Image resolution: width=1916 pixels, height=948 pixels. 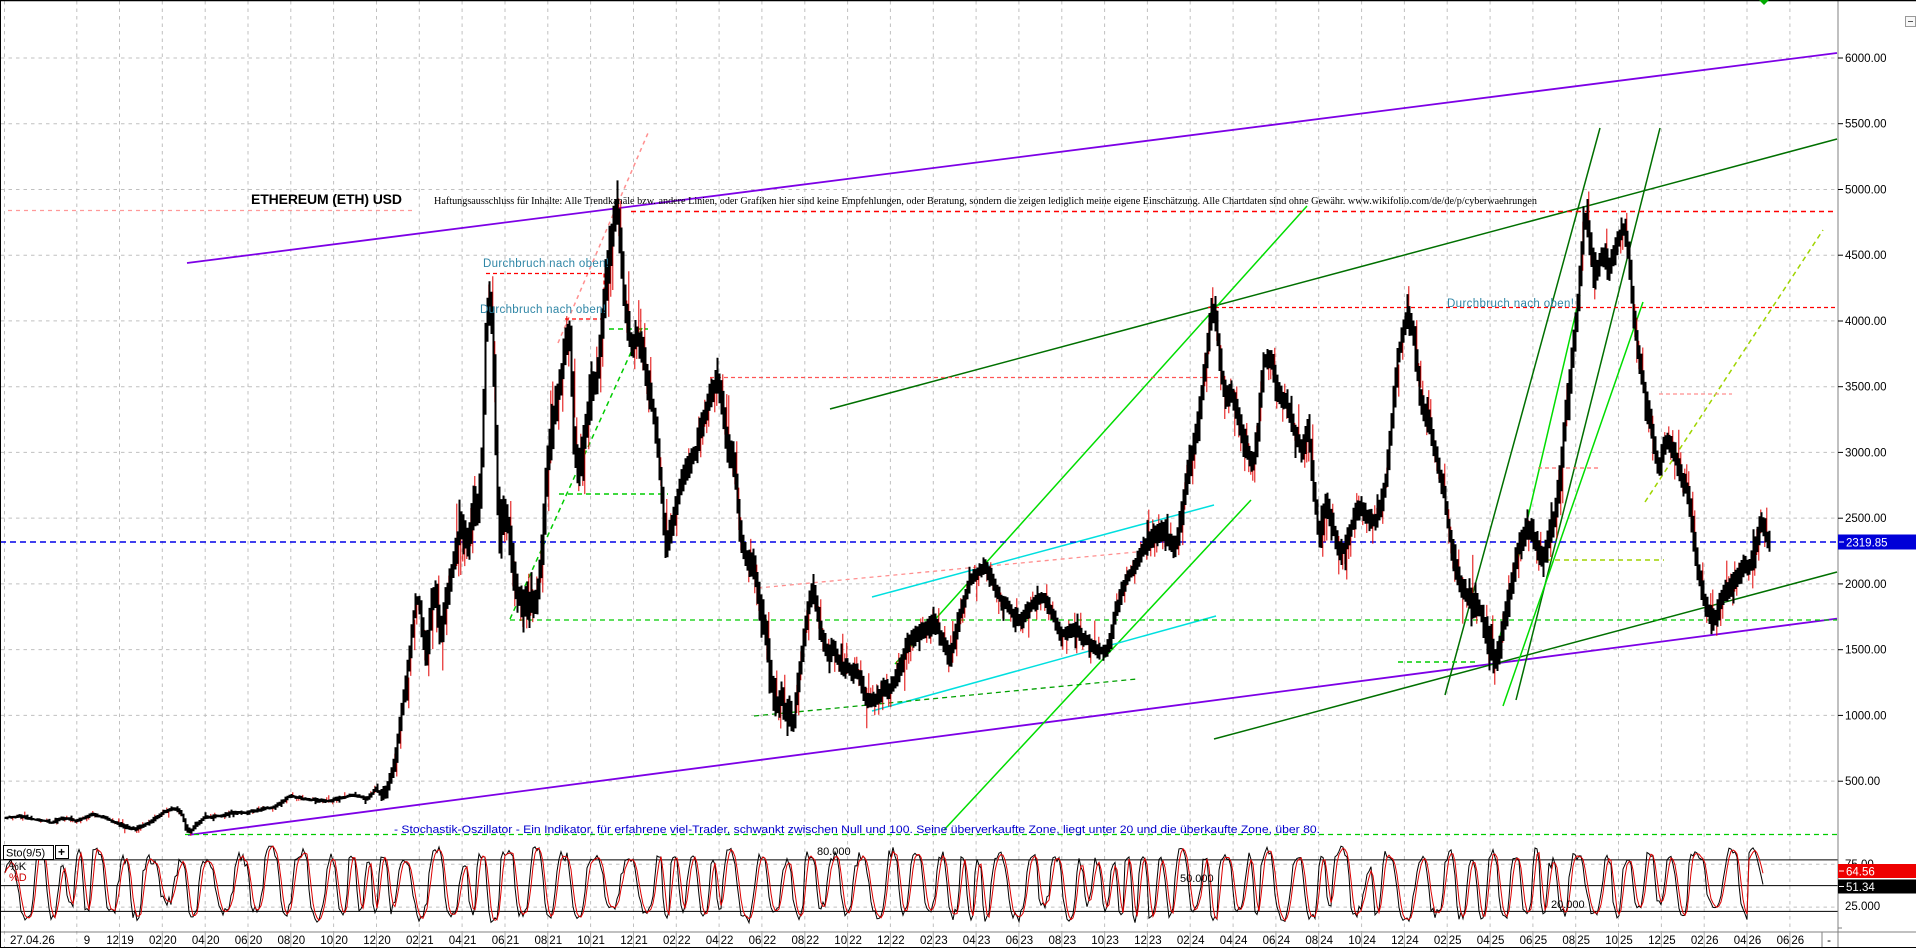 I want to click on svg-text: 50.000, so click(x=1197, y=879).